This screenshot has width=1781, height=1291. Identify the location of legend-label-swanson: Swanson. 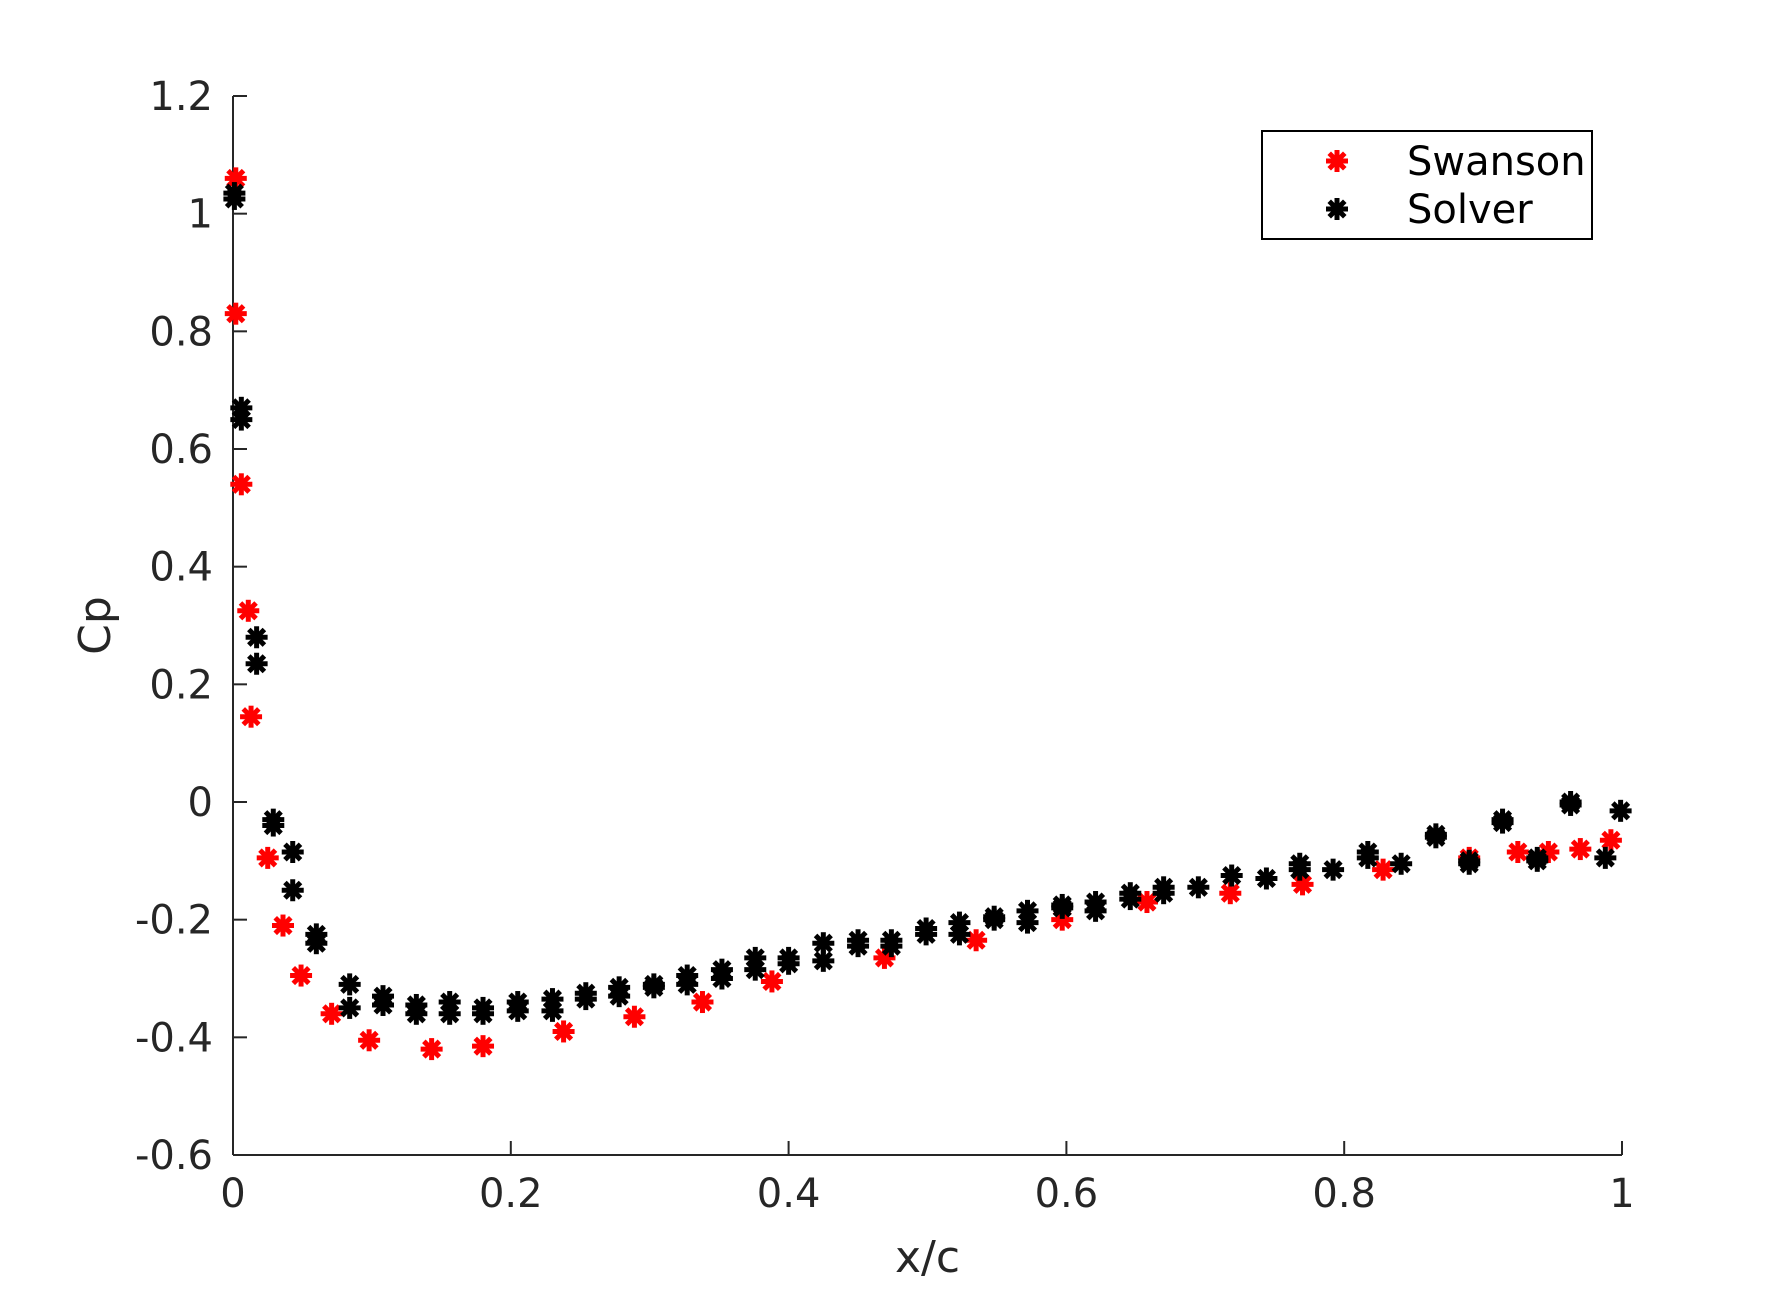
(1496, 162).